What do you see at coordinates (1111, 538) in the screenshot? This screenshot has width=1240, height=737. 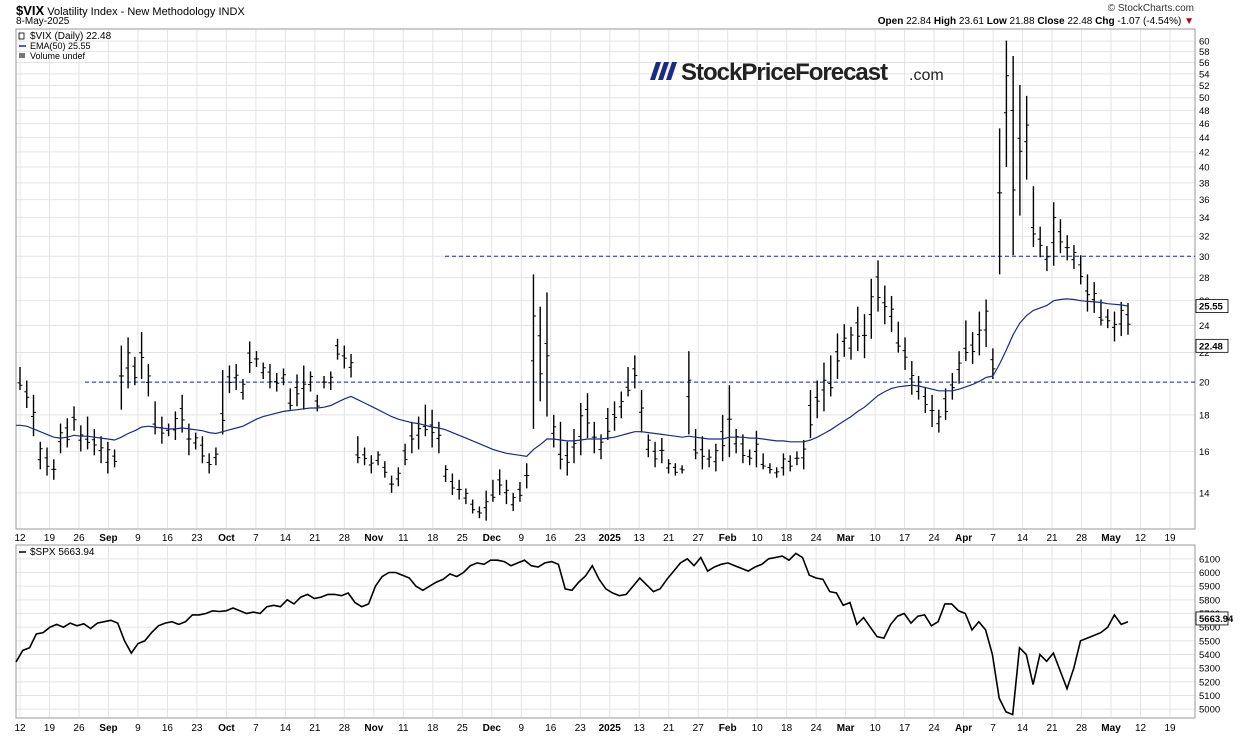 I see `x-tick-label: May` at bounding box center [1111, 538].